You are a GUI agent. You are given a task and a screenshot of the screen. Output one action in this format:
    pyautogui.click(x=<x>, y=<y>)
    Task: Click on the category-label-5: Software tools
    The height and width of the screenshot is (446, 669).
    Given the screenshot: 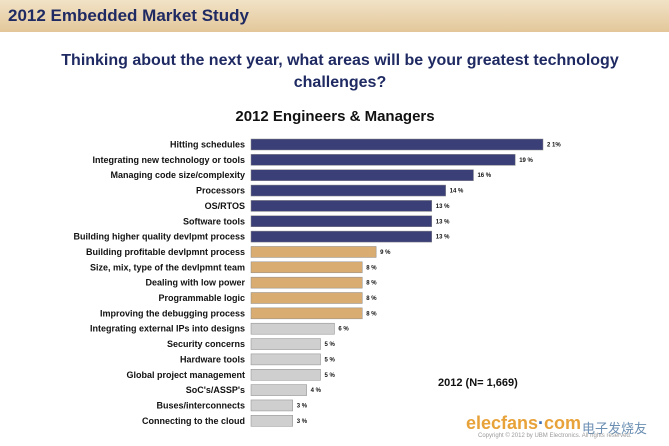 What is the action you would take?
    pyautogui.click(x=214, y=221)
    